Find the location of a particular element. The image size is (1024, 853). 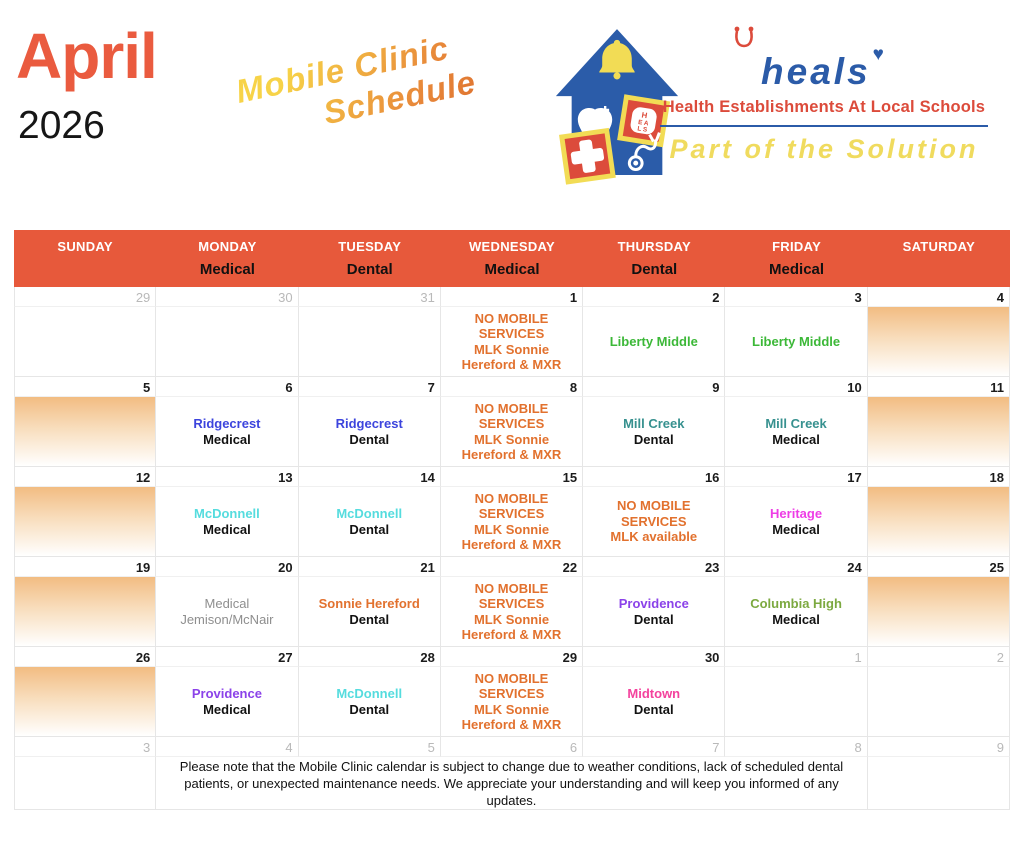

event-cell-day-10: Mill Creek Medical is located at coordinates (796, 432).